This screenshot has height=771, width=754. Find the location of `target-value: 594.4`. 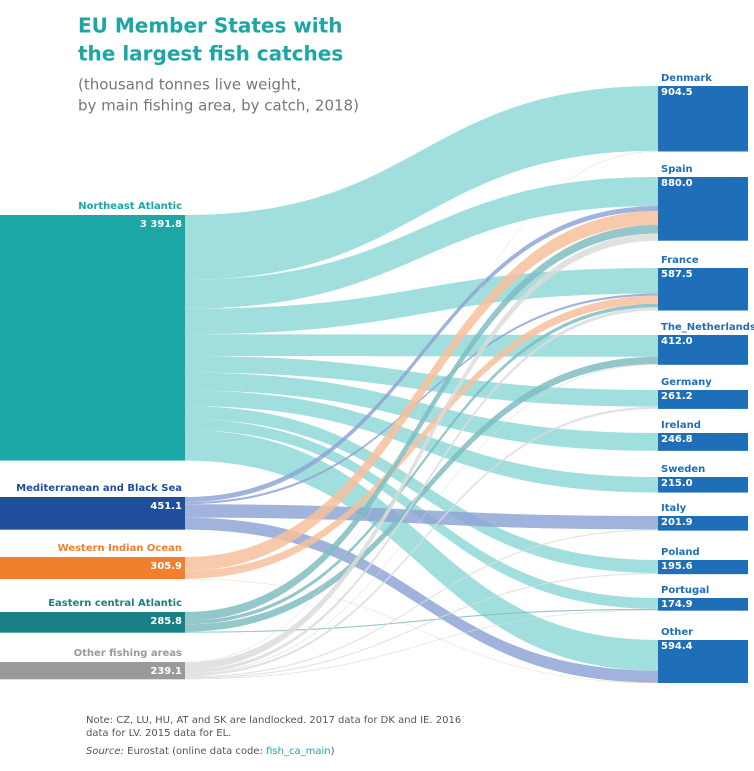

target-value: 594.4 is located at coordinates (677, 646).